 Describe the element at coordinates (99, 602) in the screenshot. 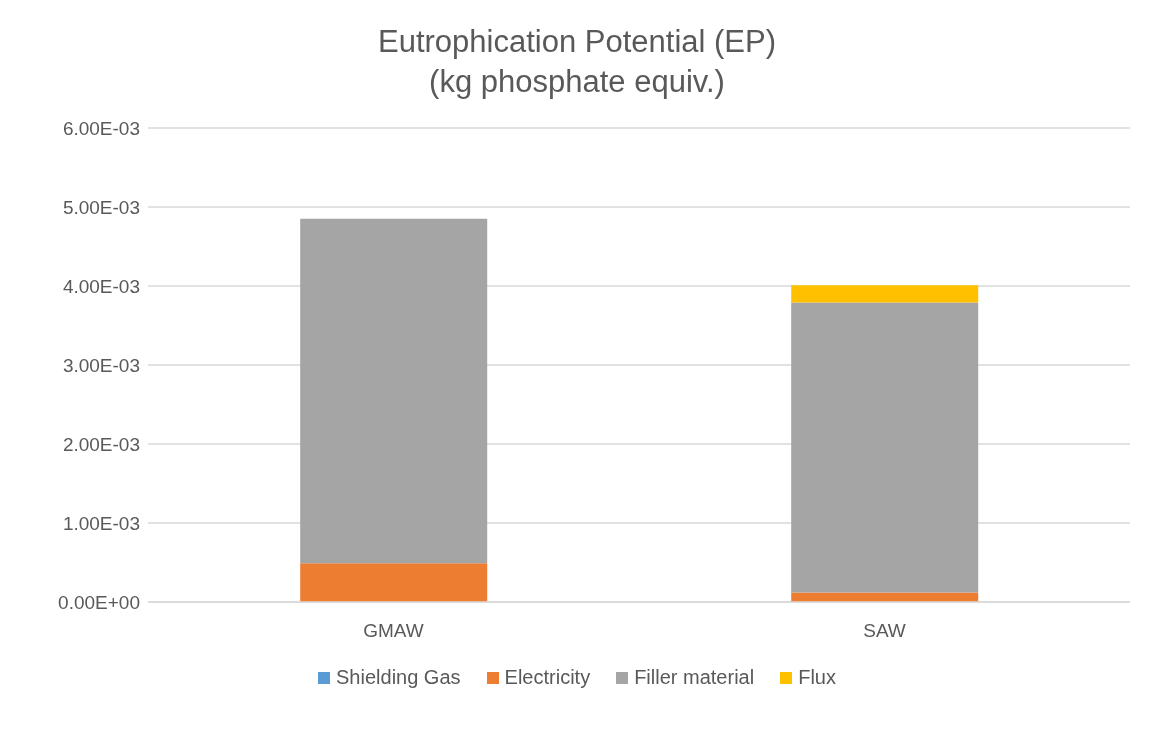

I see `y-tick-label: 0.00E+00` at that location.